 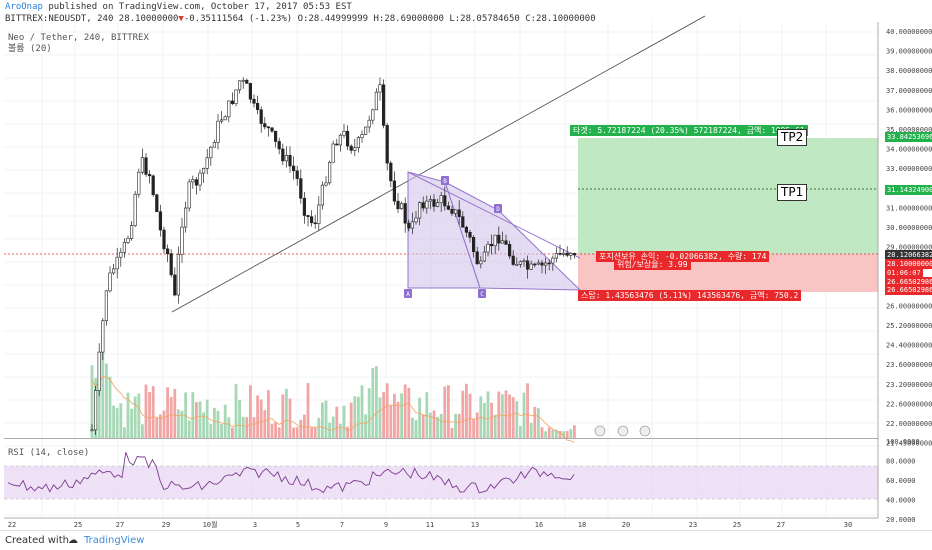 What do you see at coordinates (652, 265) in the screenshot?
I see `position-open-label-2: 위험/보상율: 3.99` at bounding box center [652, 265].